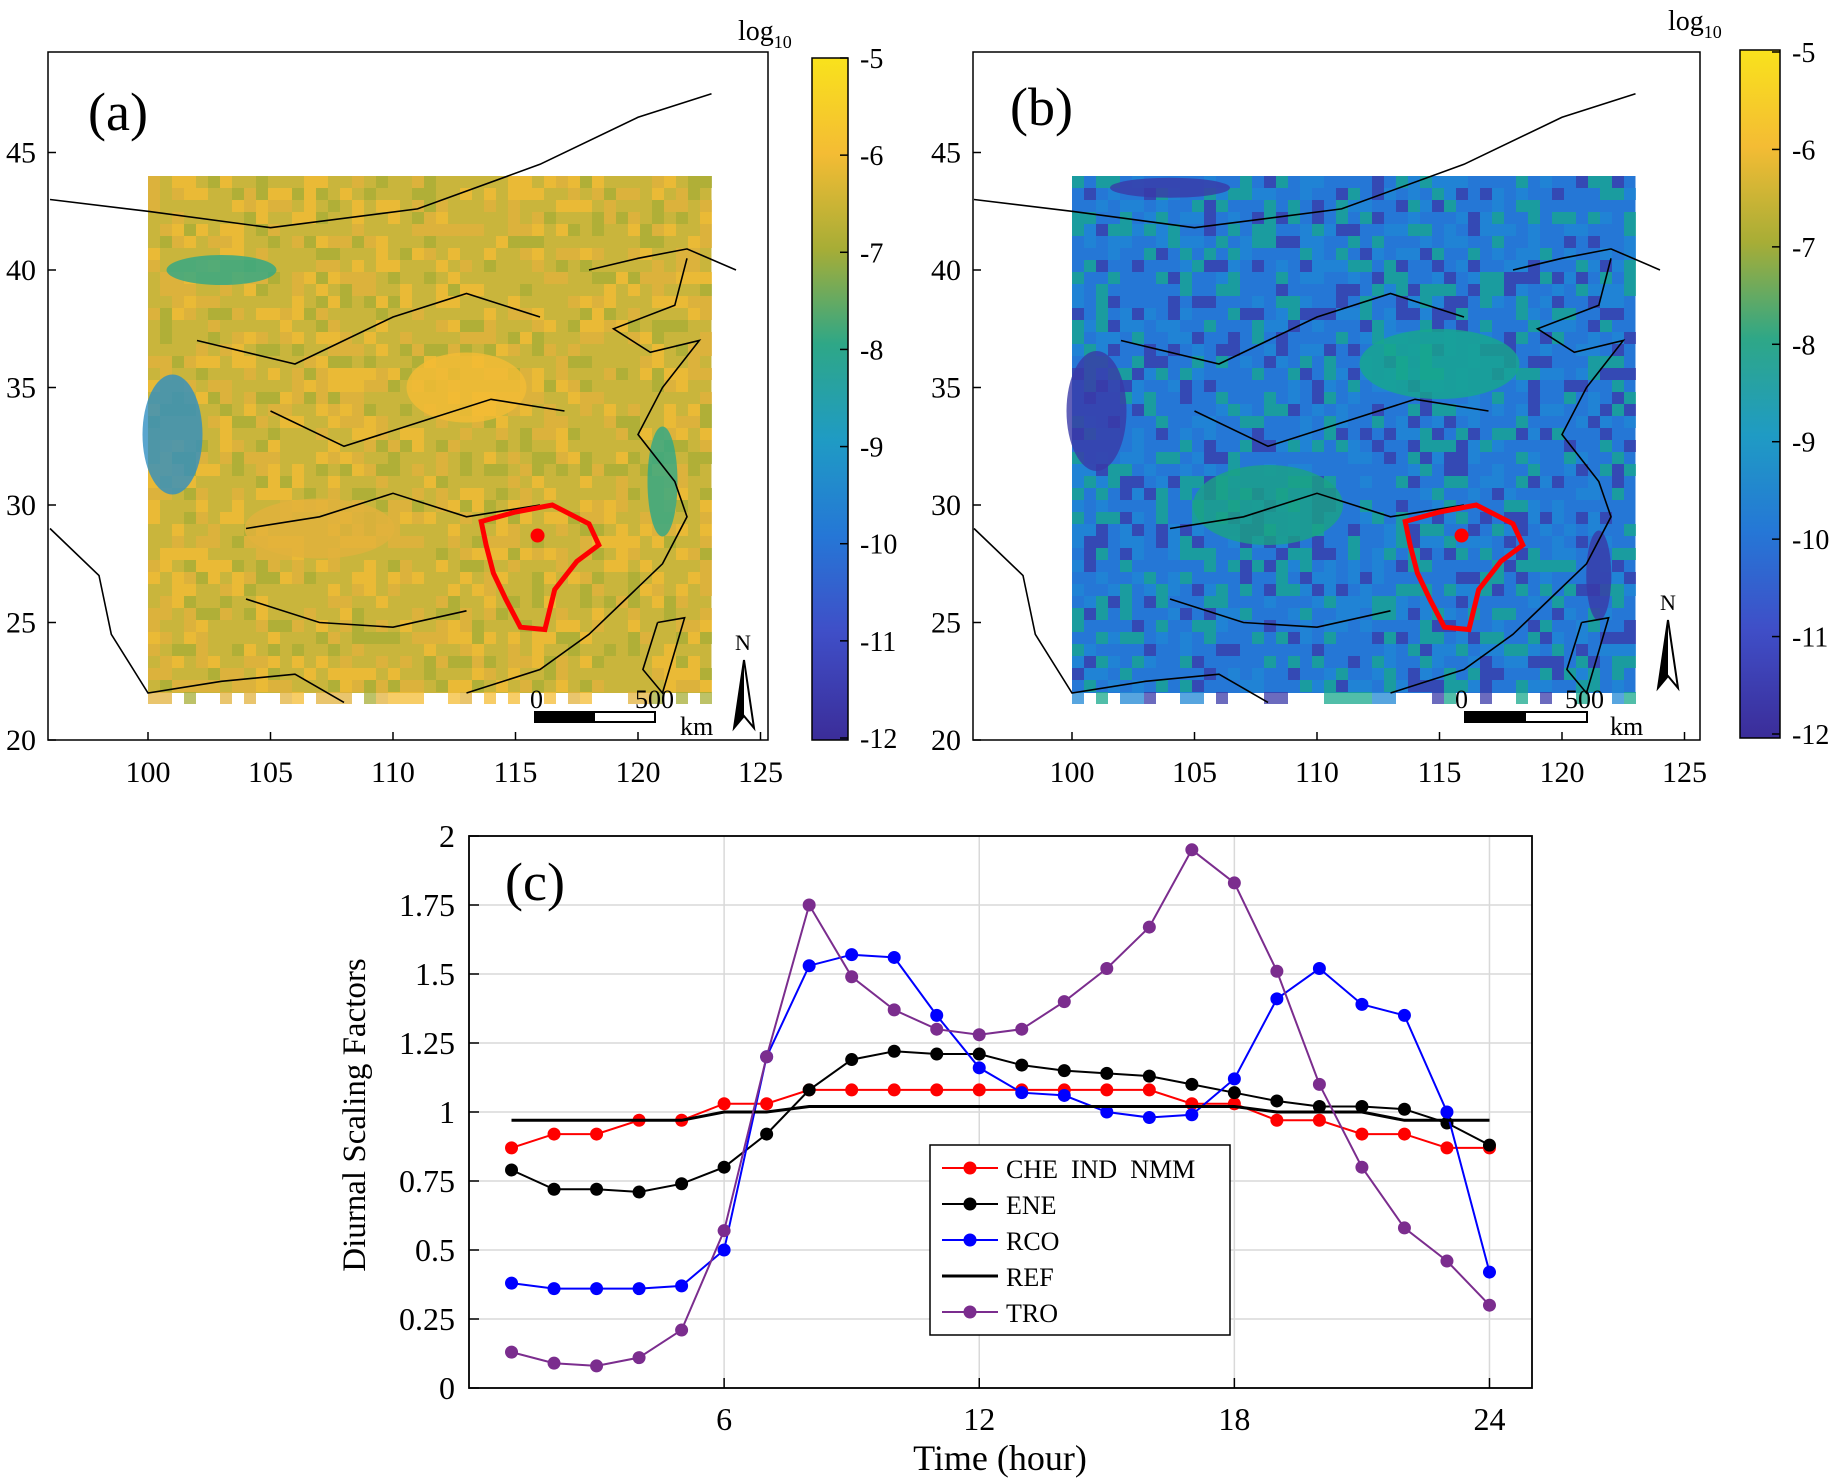 Image resolution: width=1840 pixels, height=1482 pixels. I want to click on chart-y-tick-label: 2, so click(447, 836).